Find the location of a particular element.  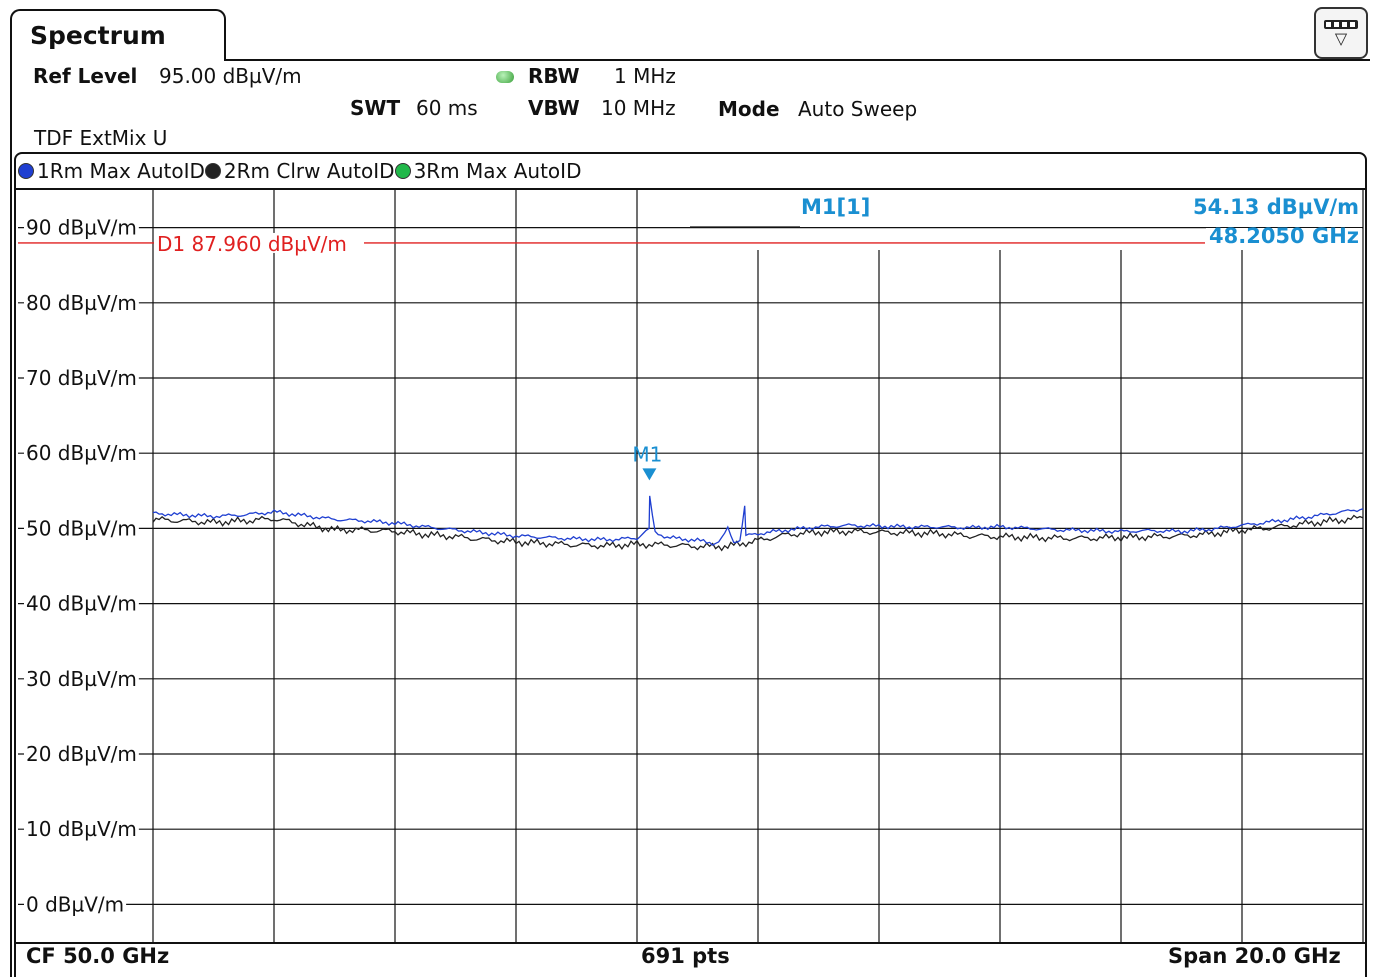

y-tick-label: 60 dBµV/m is located at coordinates (81, 453).